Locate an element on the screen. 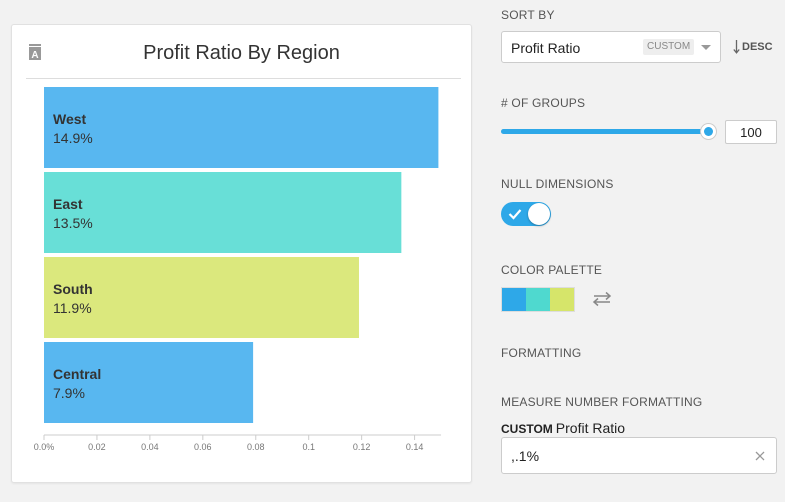 Image resolution: width=785 pixels, height=502 pixels. color-palette-label: COLOR PALETTE is located at coordinates (552, 270).